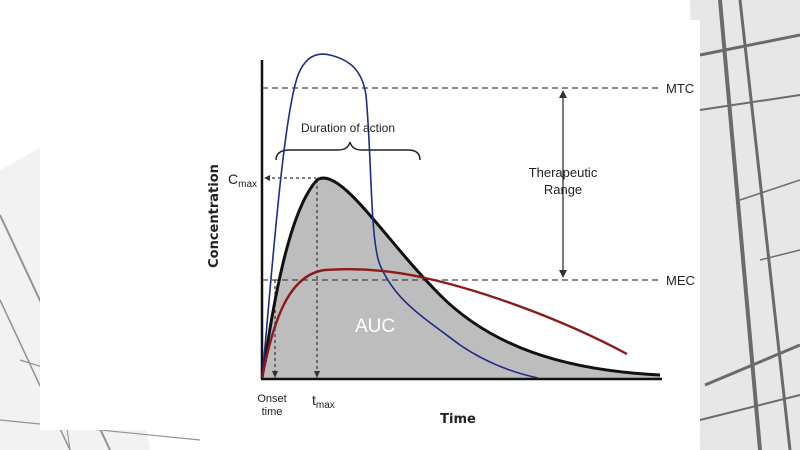 Image resolution: width=800 pixels, height=450 pixels. Describe the element at coordinates (458, 419) in the screenshot. I see `x-axis-label: Time` at that location.